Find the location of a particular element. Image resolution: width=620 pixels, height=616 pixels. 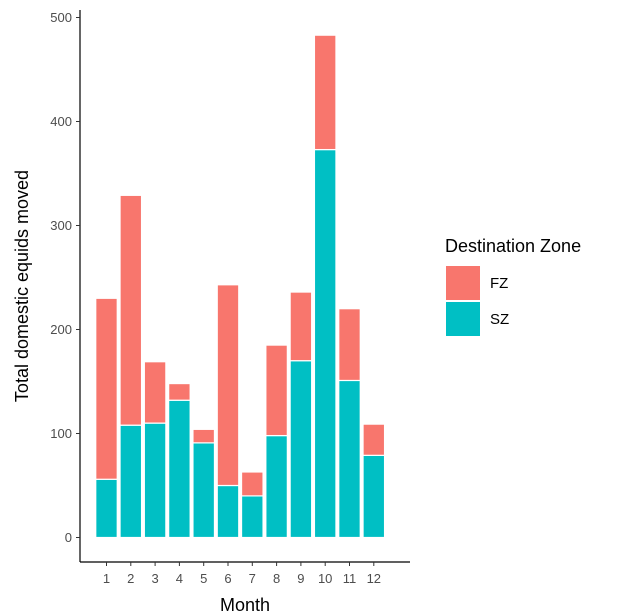

y-tick-label: 500 is located at coordinates (61, 17).